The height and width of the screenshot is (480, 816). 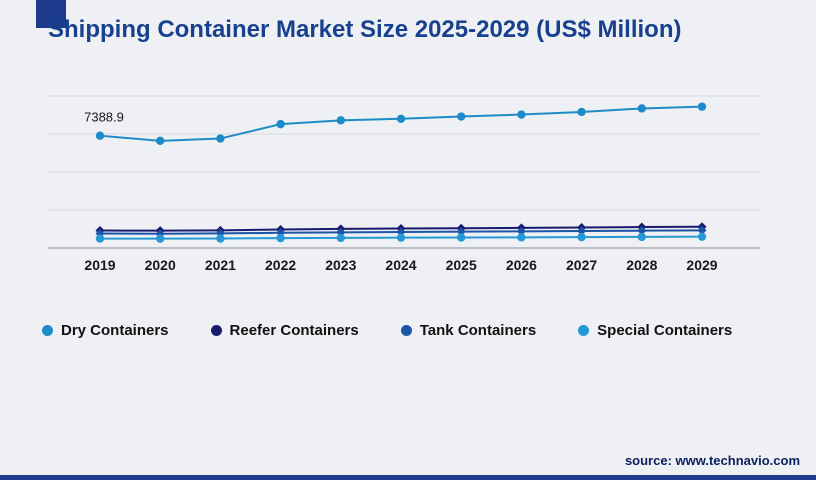 What do you see at coordinates (104, 117) in the screenshot?
I see `data-label-annotation: 7388.9` at bounding box center [104, 117].